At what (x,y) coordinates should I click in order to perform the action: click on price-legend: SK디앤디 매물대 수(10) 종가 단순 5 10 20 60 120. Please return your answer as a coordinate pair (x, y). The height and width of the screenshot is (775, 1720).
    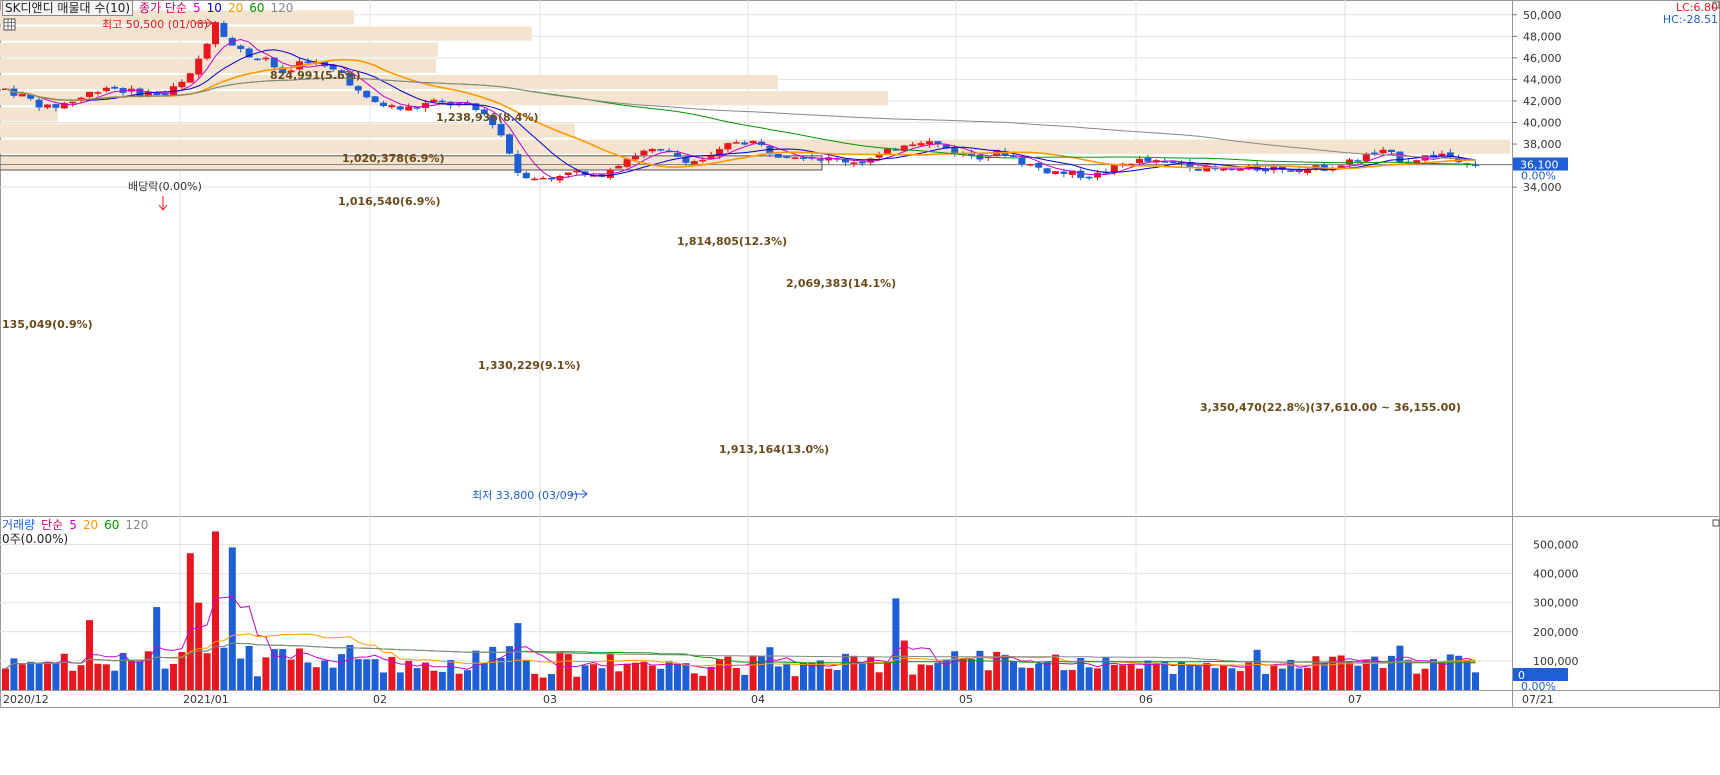
    Looking at the image, I should click on (150, 8).